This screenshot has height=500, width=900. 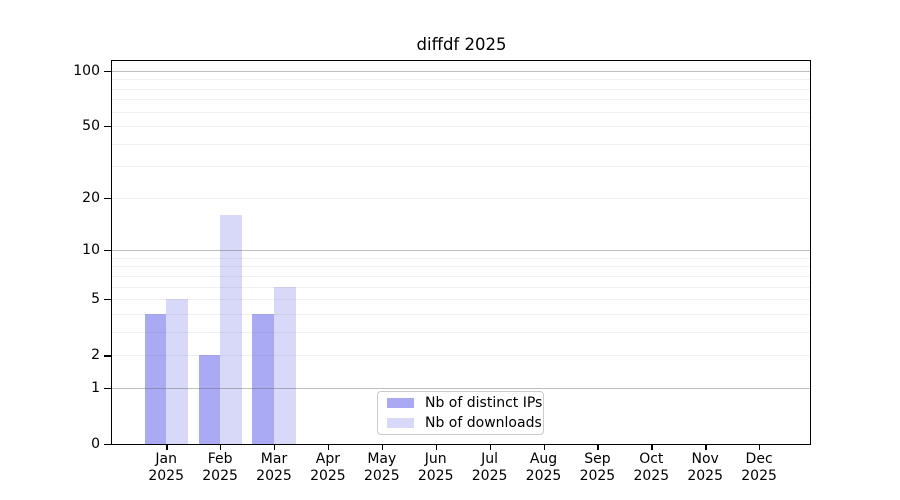 What do you see at coordinates (483, 423) in the screenshot?
I see `legend-label-downloads: Nb of downloads` at bounding box center [483, 423].